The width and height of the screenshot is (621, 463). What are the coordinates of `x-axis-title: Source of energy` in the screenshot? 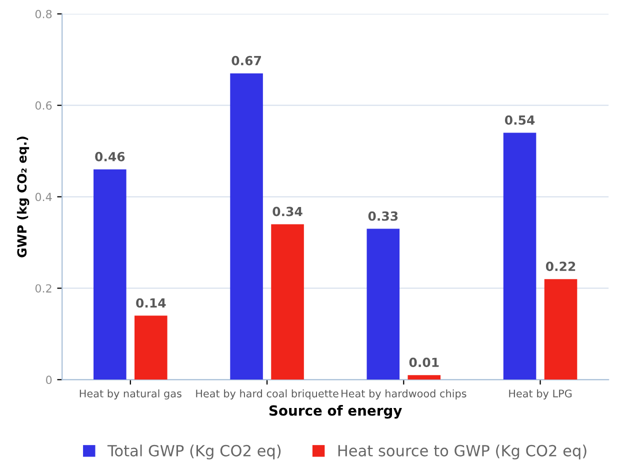 It's located at (335, 412).